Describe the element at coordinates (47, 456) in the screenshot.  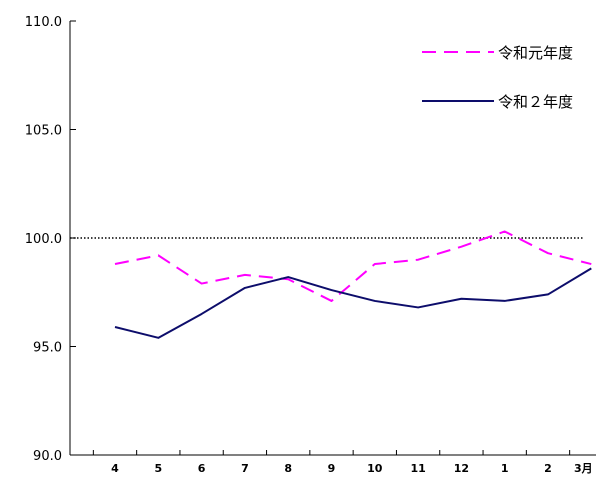
I see `y-tick-label: 90.0` at that location.